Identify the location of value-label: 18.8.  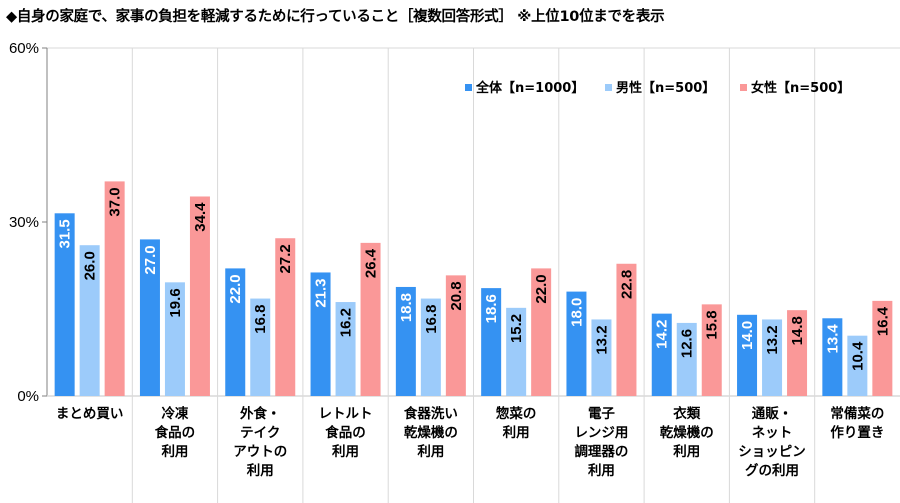
(406, 307).